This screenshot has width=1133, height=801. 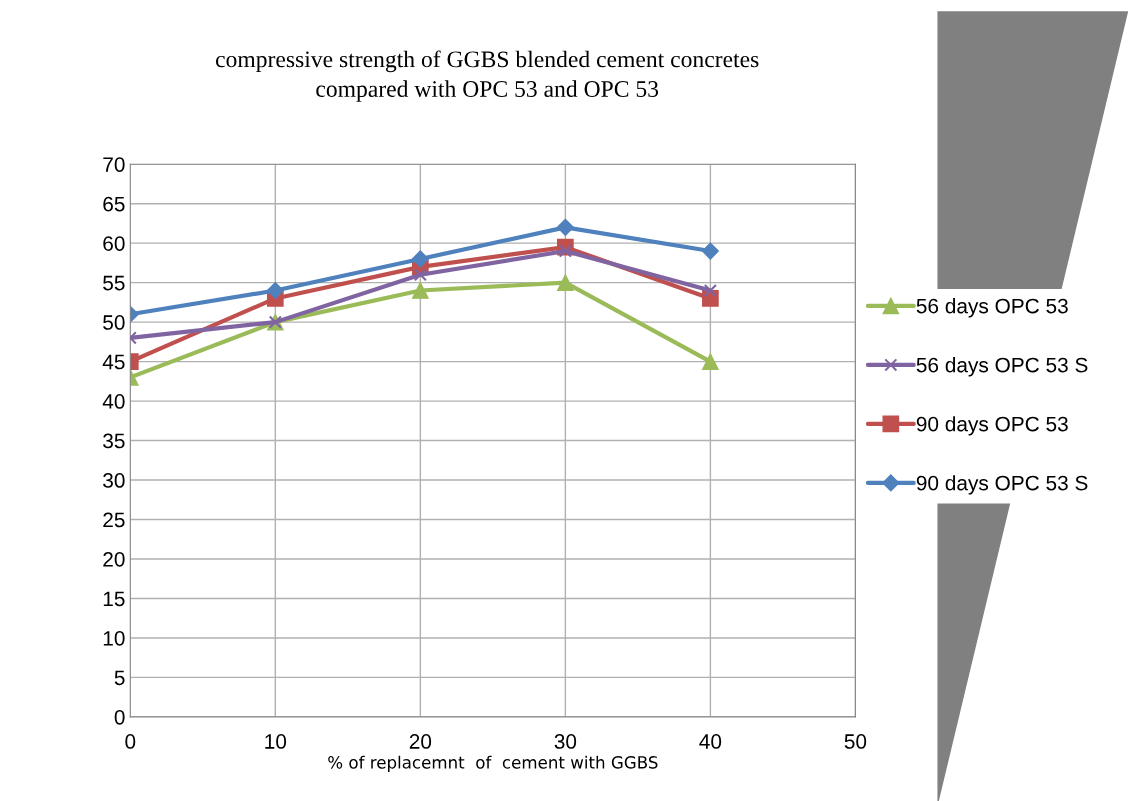 I want to click on chart-title: compressive strength of GGBS blended cement concretes compared with OPC 53 and OPC 53, so click(x=487, y=76).